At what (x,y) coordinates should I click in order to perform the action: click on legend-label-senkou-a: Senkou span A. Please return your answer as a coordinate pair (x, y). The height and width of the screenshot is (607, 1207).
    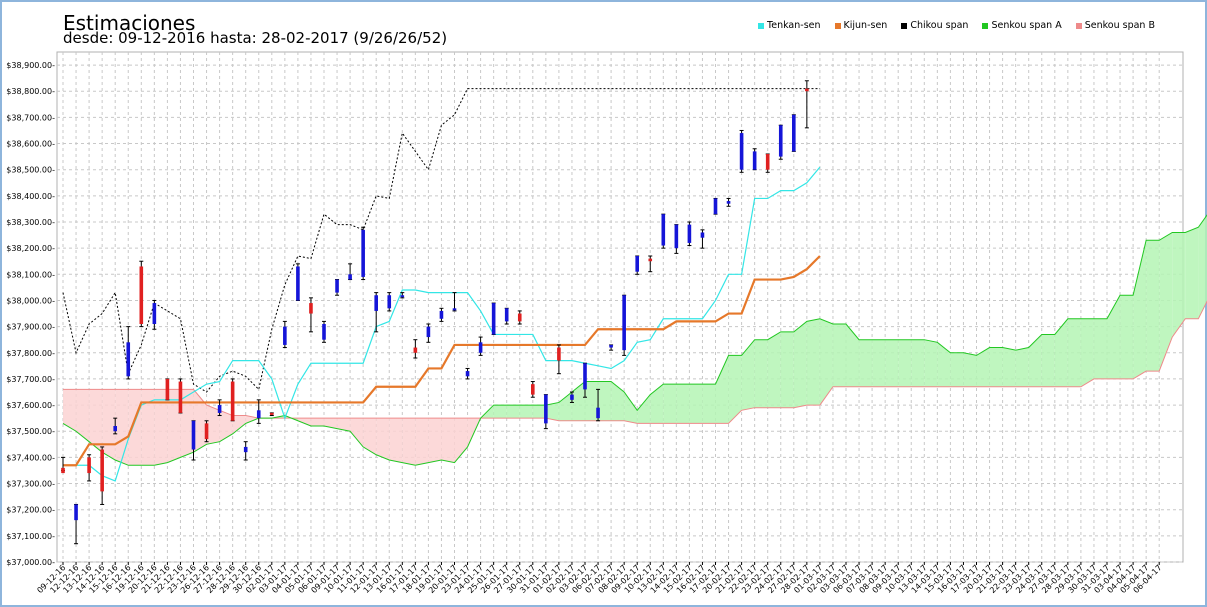
    Looking at the image, I should click on (1026, 25).